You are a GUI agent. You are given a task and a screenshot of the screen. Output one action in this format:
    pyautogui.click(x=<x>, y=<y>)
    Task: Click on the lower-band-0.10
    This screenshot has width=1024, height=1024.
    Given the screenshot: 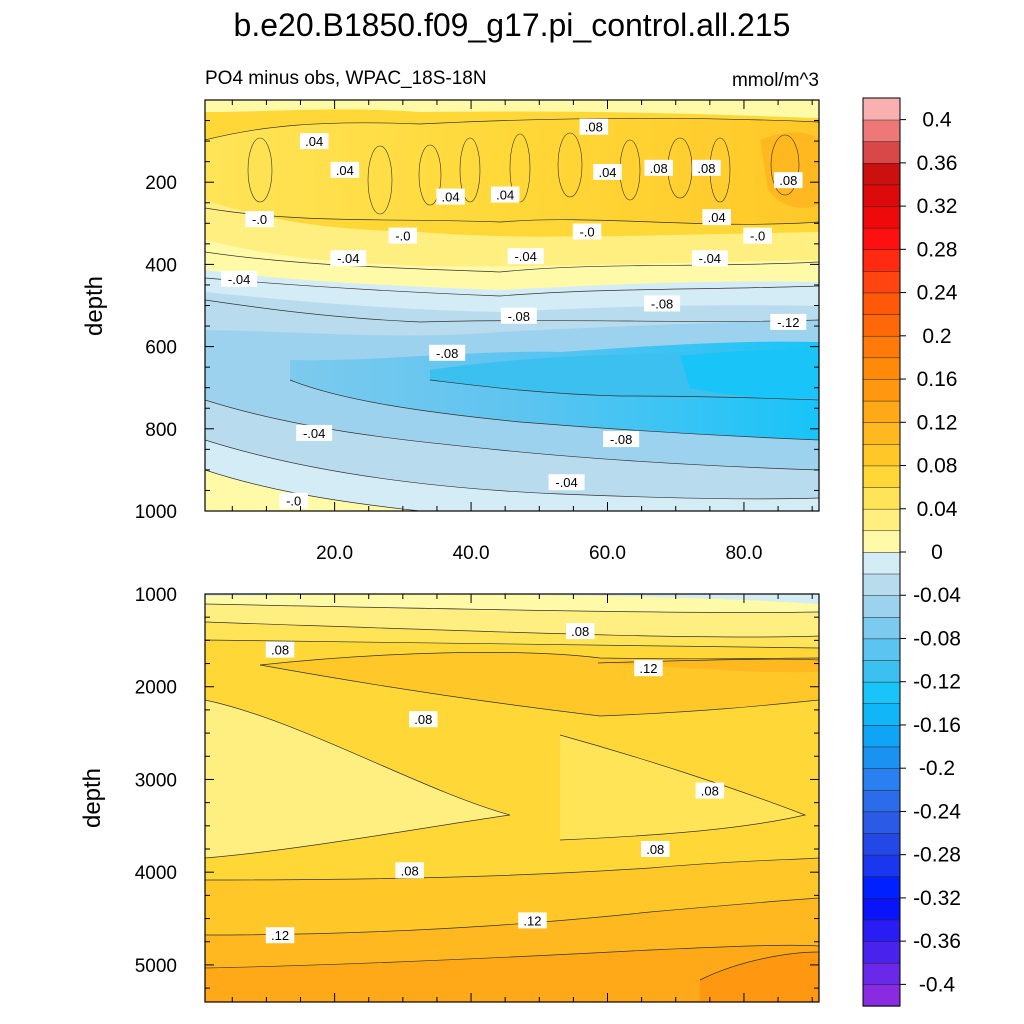 What is the action you would take?
    pyautogui.click(x=539, y=684)
    